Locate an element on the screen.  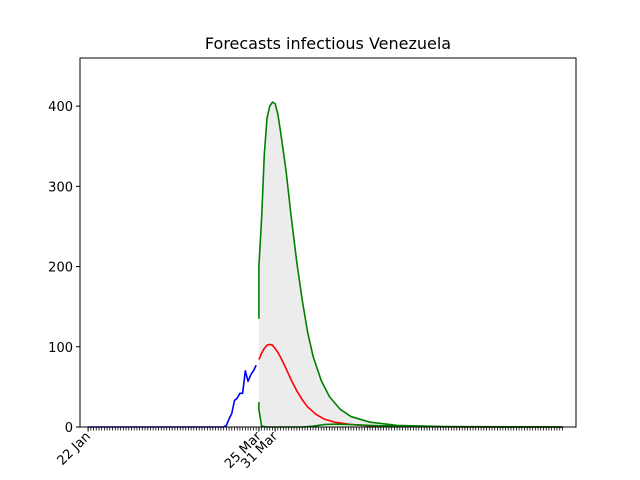
series-line-lower-bound is located at coordinates (410, 415).